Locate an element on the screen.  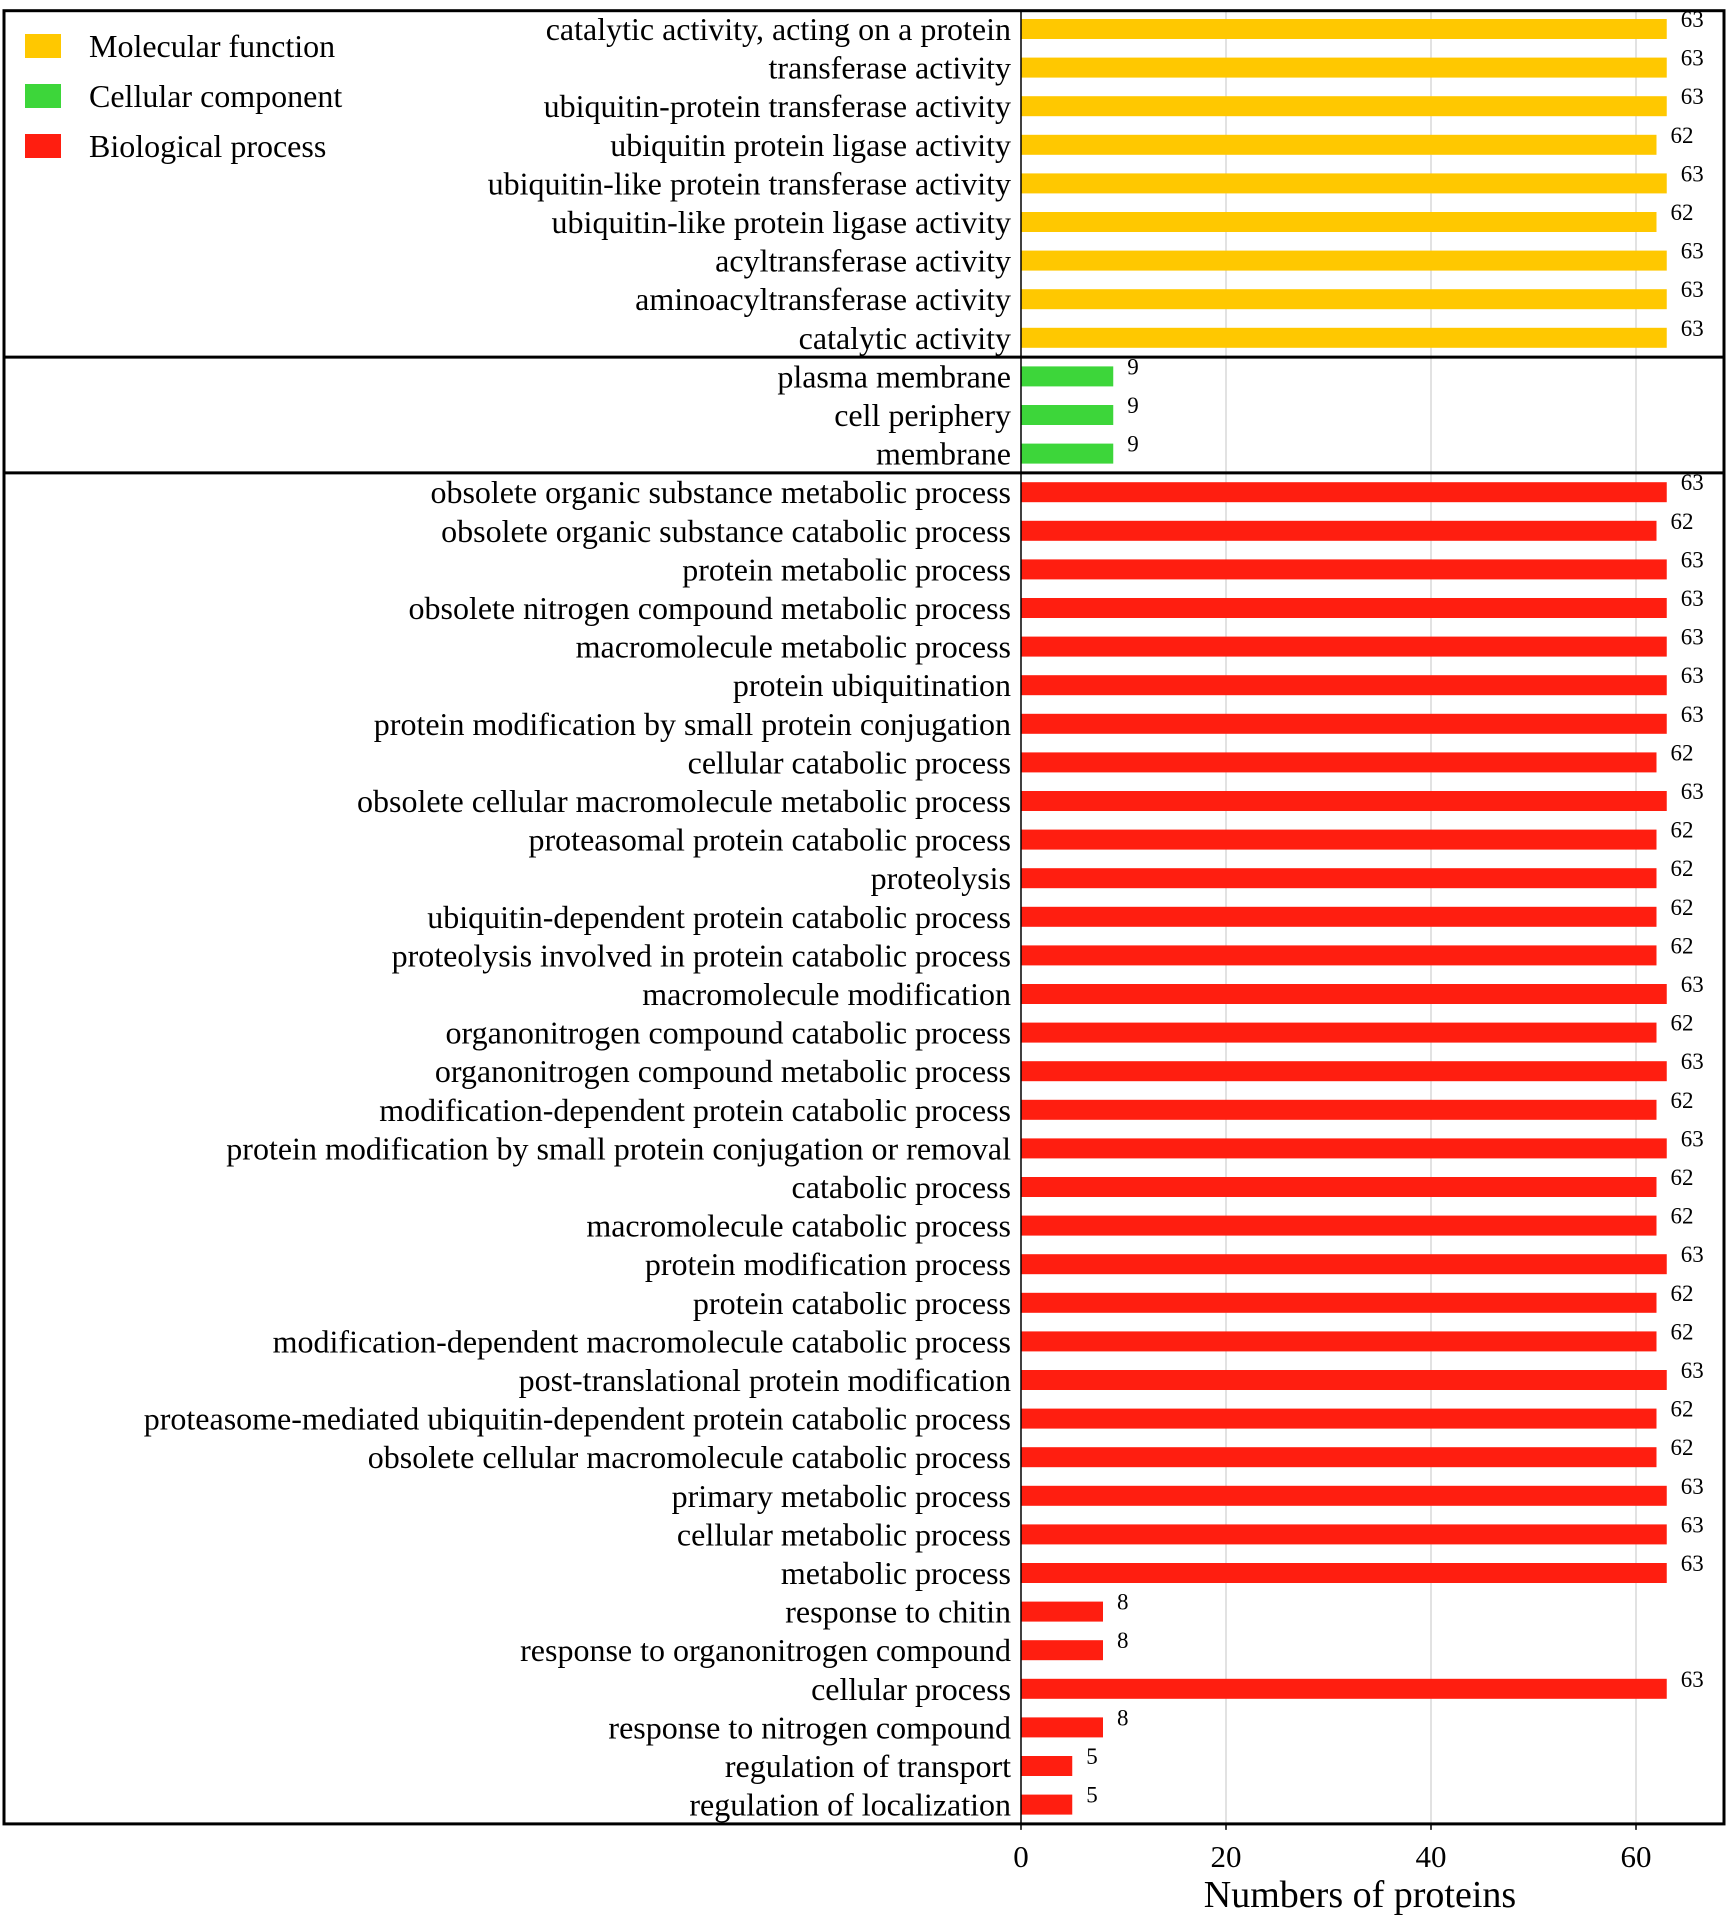
category-label: response to nitrogen compound is located at coordinates (809, 1727).